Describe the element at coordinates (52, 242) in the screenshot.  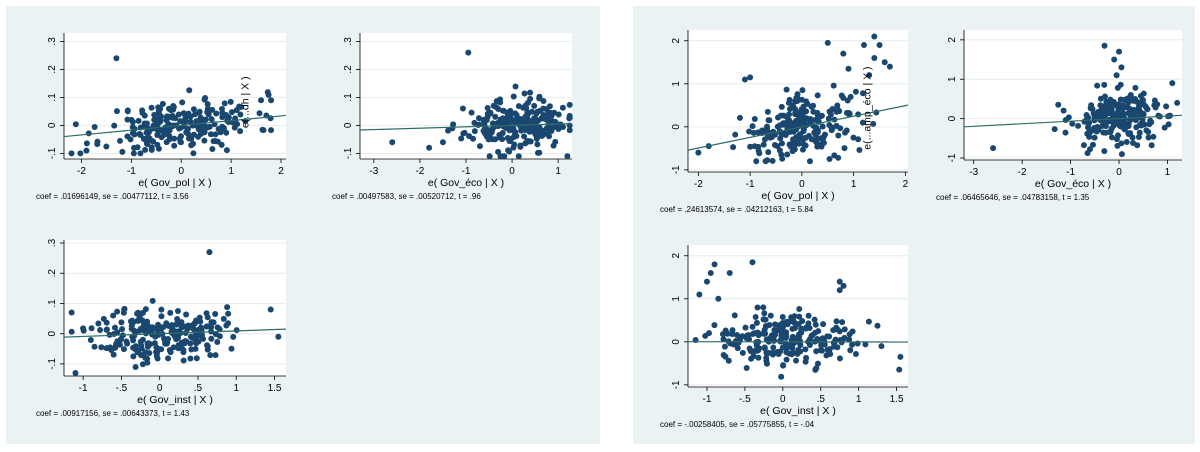
I see `y-tick-label: .3` at that location.